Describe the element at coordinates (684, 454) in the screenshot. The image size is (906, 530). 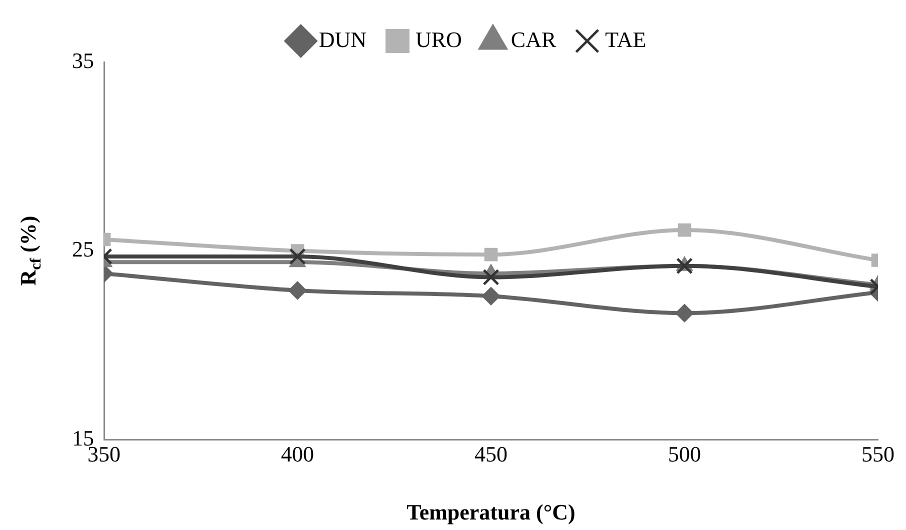
I see `x-tick-label: 500` at that location.